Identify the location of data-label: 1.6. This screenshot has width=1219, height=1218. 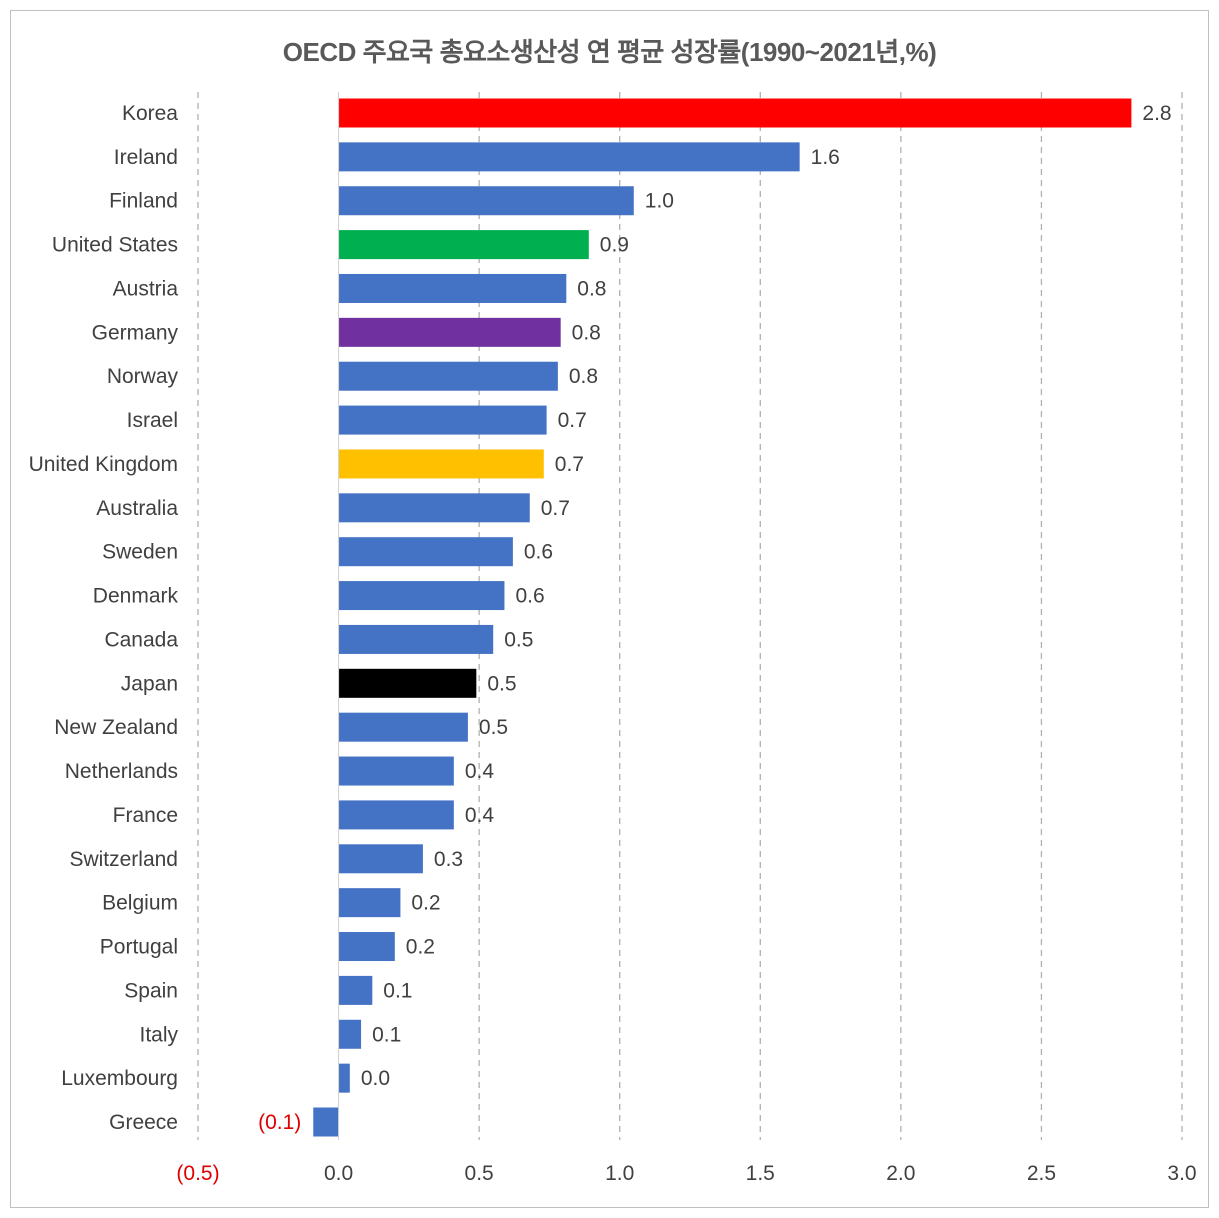
(825, 157).